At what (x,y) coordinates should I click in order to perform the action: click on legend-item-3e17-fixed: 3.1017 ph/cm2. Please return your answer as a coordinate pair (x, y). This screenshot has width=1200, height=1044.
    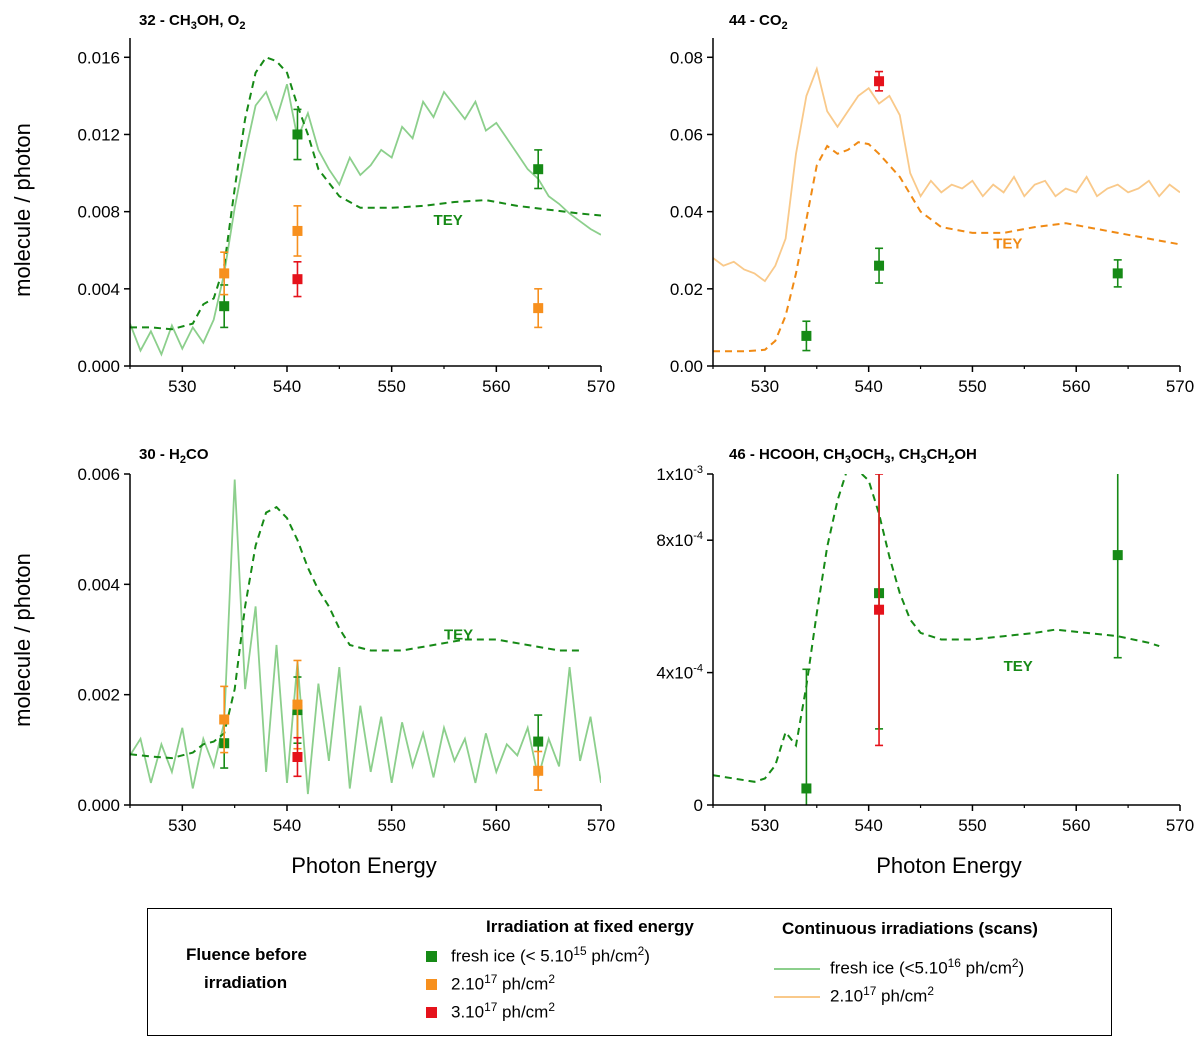
    Looking at the image, I should click on (503, 1011).